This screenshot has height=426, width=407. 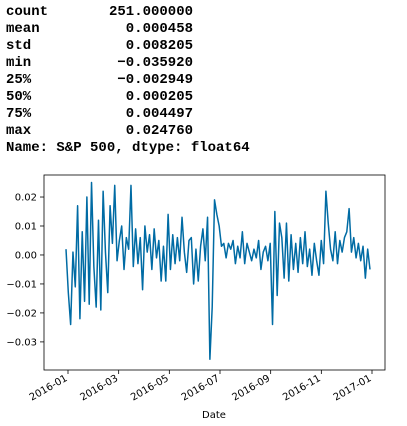 I want to click on stat-value: 0.024760, so click(x=159, y=131).